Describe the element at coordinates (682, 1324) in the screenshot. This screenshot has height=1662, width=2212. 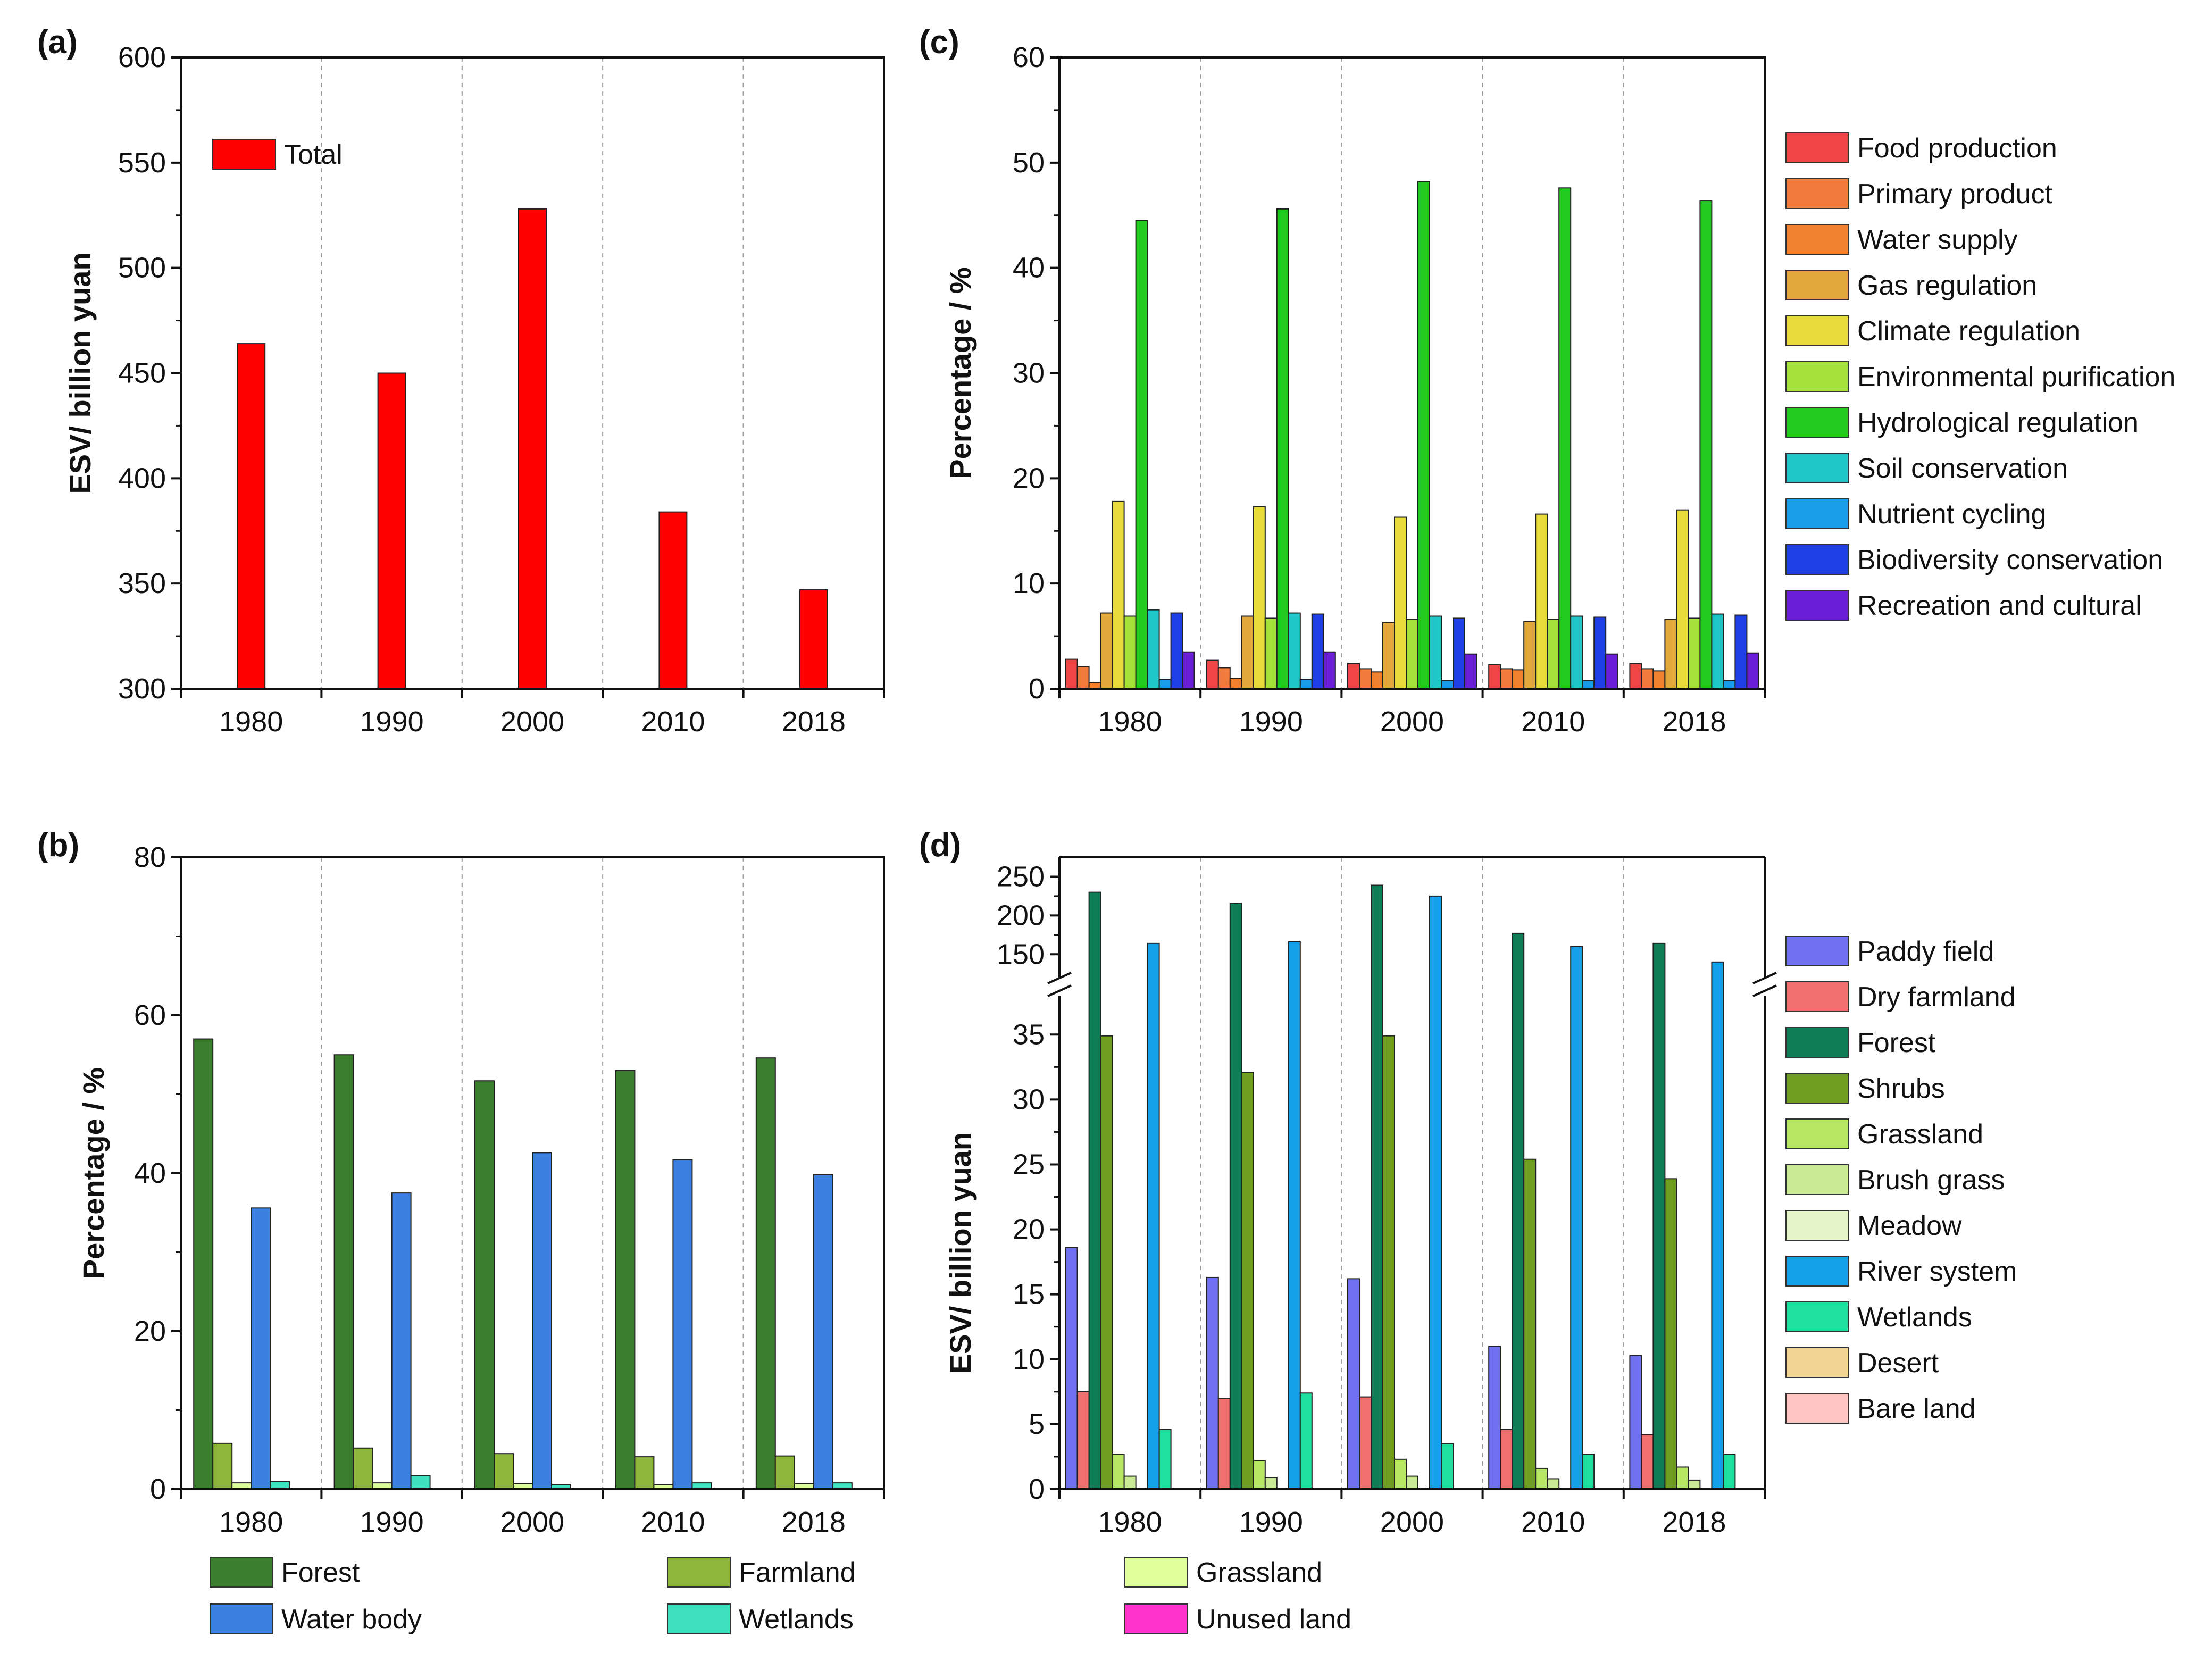
I see `bar-water-body-2010` at that location.